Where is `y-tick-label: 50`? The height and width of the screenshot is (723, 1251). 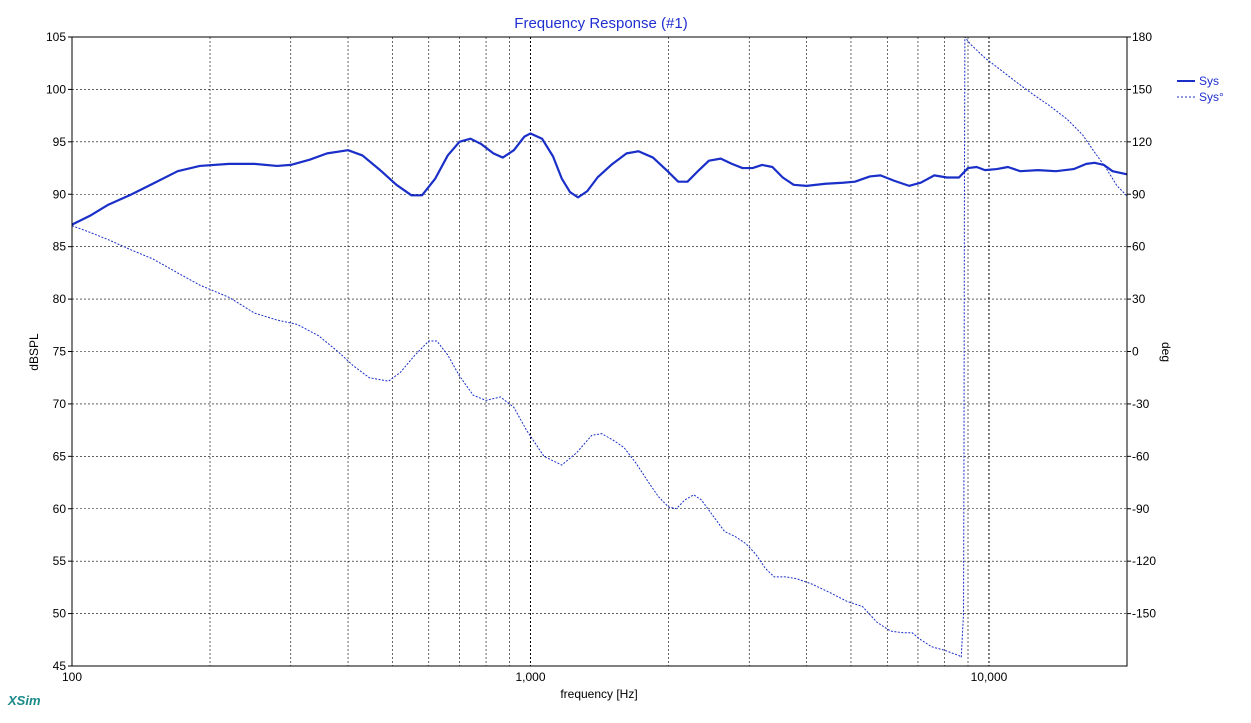 y-tick-label: 50 is located at coordinates (60, 614).